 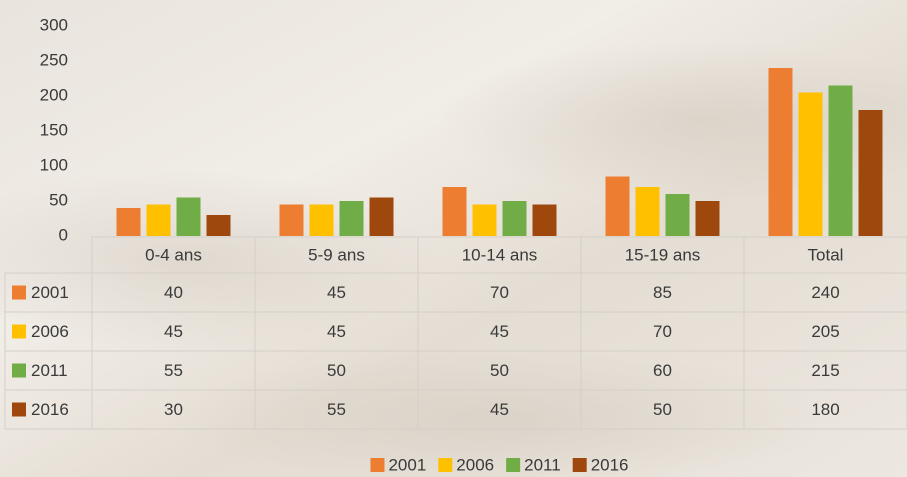 I want to click on y-tick-label: 0, so click(x=63, y=234).